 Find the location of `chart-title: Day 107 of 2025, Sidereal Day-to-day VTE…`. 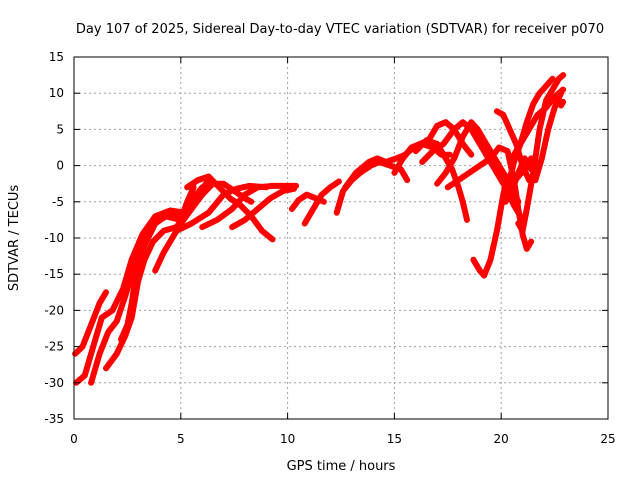

chart-title: Day 107 of 2025, Sidereal Day-to-day VTE… is located at coordinates (340, 29).